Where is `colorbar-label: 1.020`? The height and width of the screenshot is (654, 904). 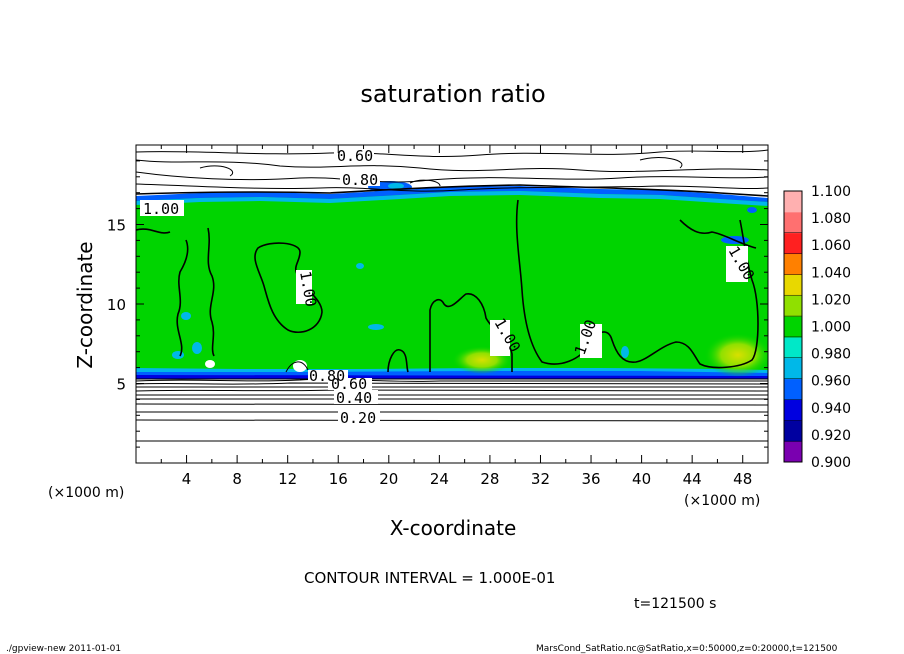
colorbar-label: 1.020 is located at coordinates (831, 300).